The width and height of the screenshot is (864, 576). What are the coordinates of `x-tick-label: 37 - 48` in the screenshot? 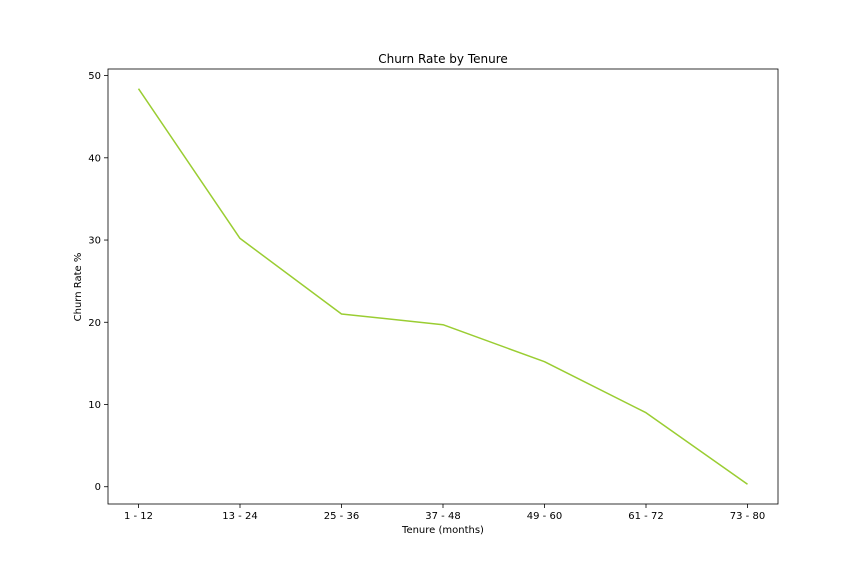 It's located at (442, 516).